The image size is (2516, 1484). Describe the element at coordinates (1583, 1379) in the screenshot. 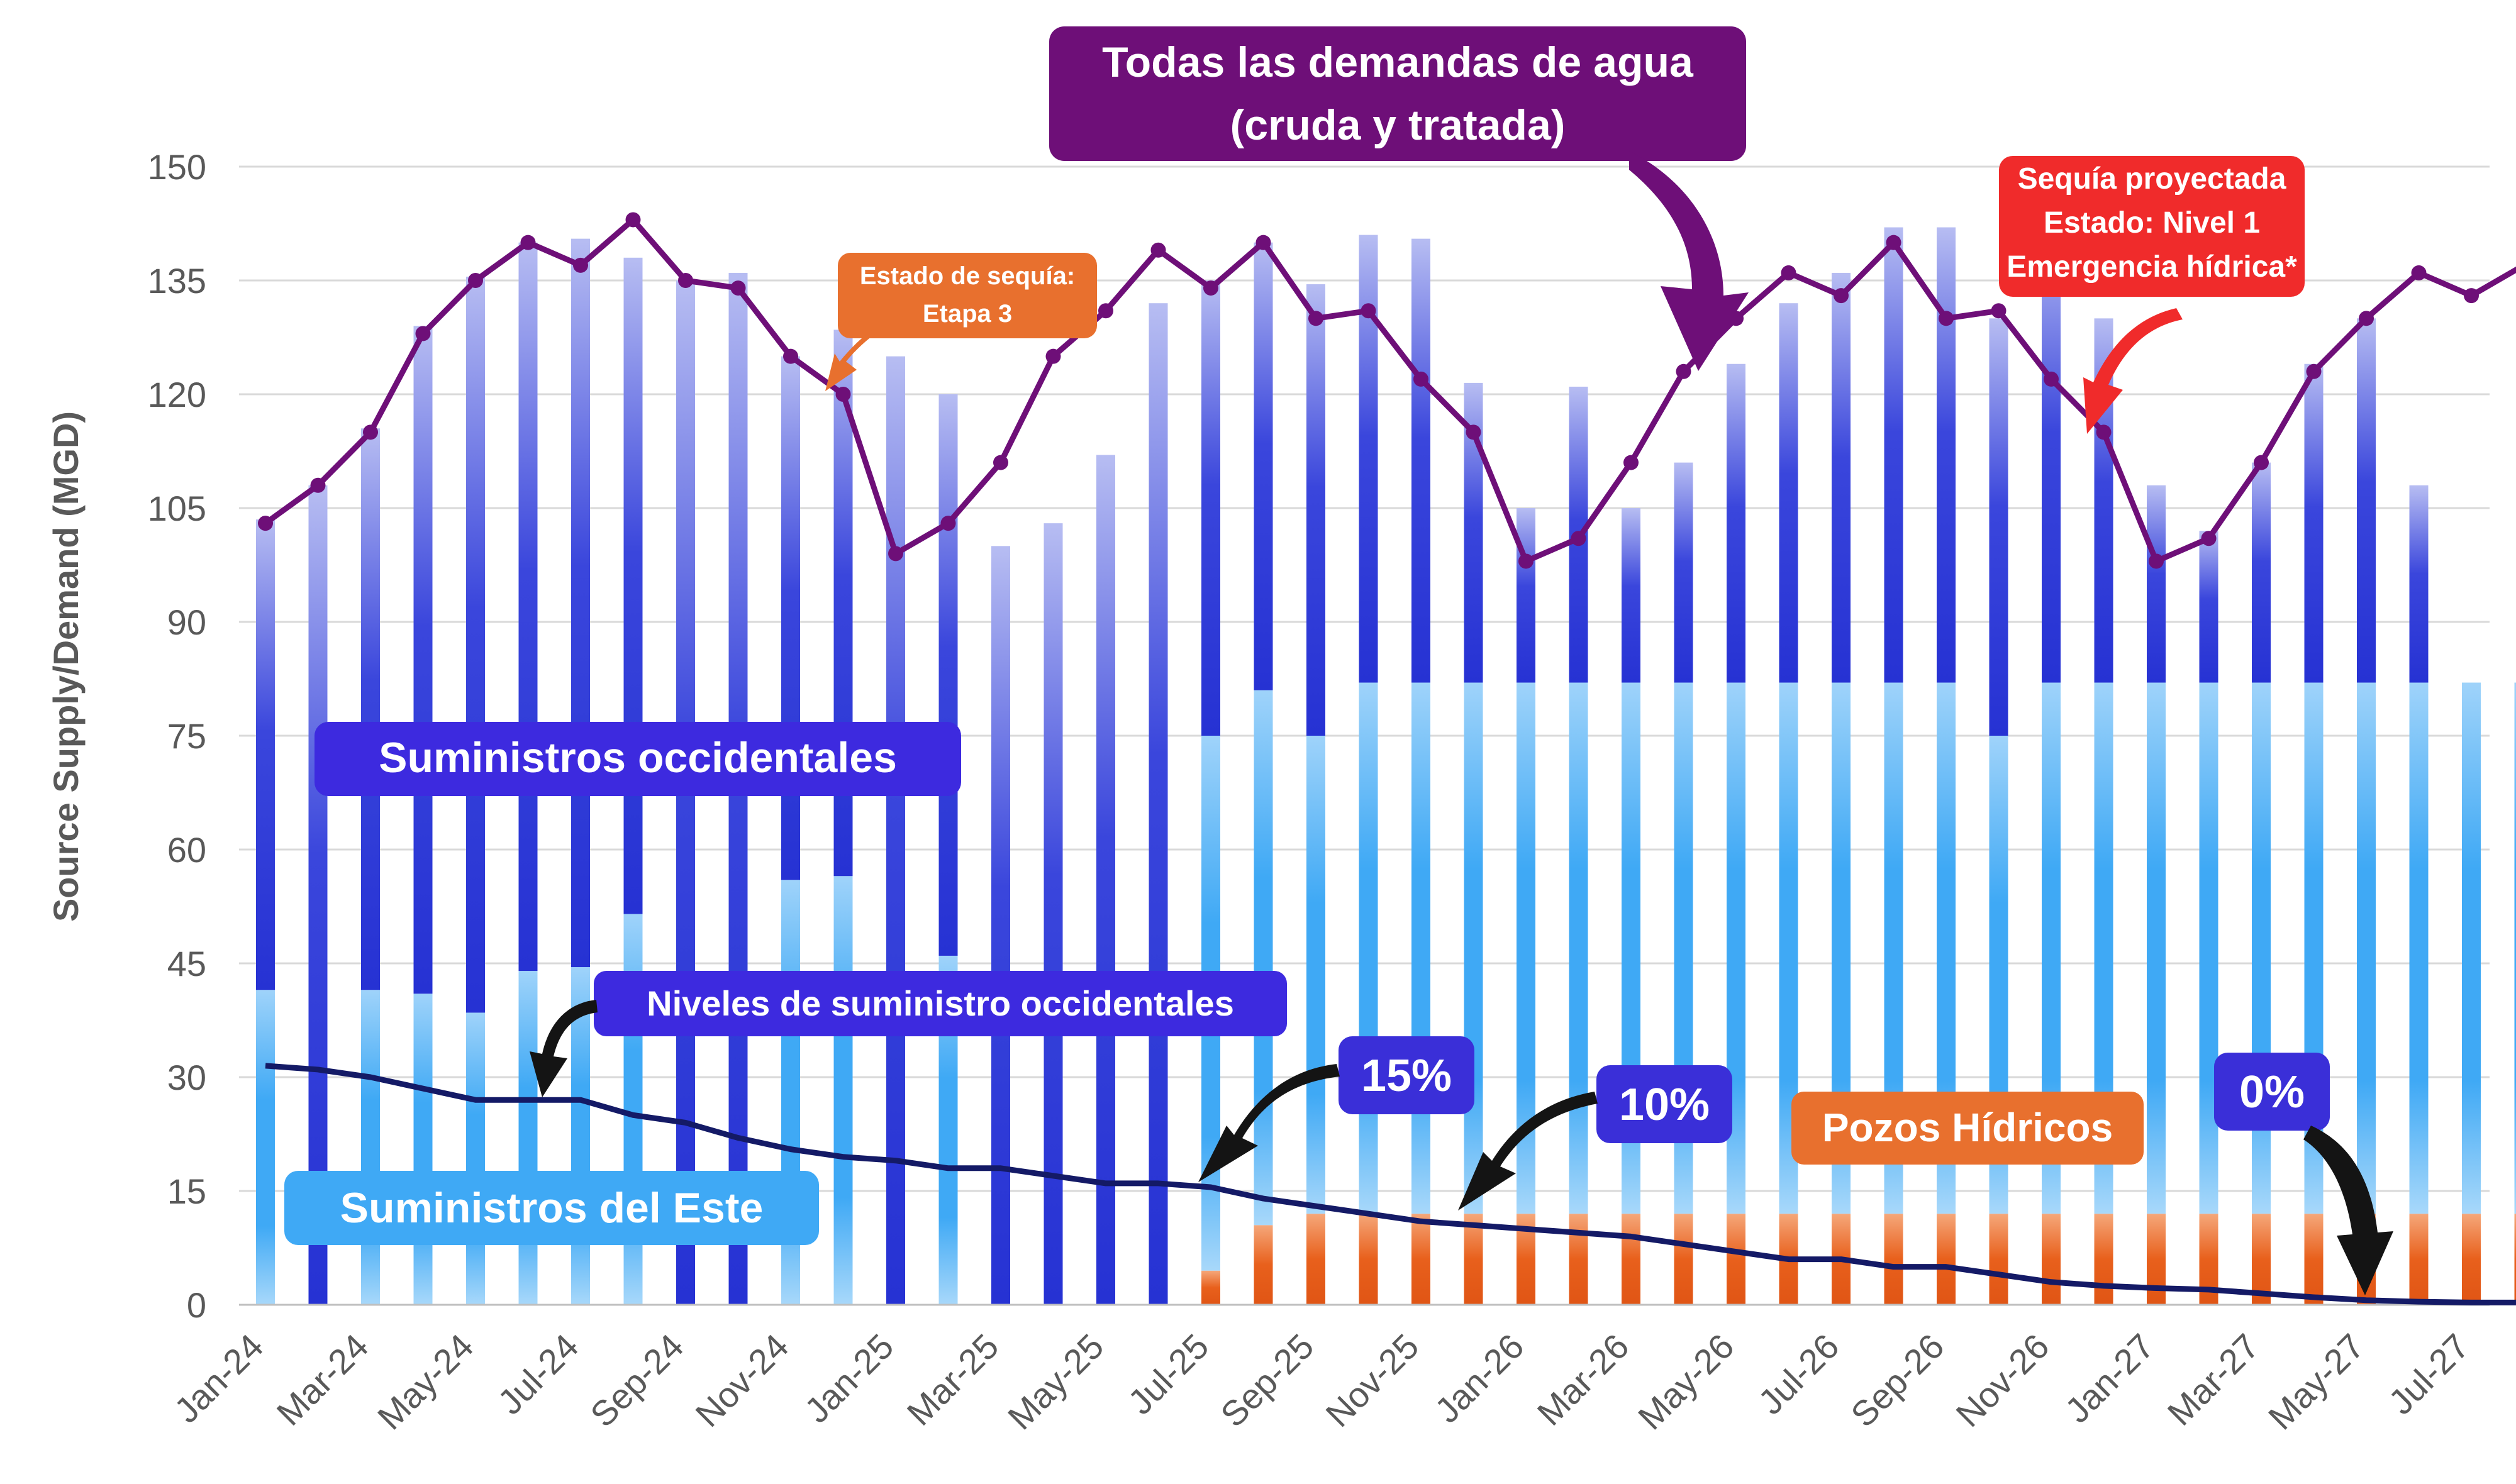

I see `x-tick-label: Mar-26` at that location.